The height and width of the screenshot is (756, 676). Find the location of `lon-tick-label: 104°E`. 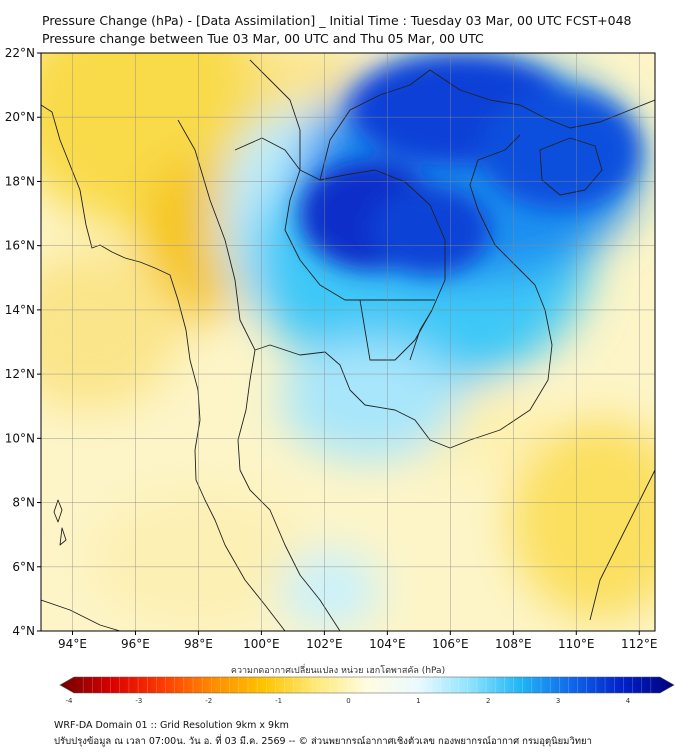

lon-tick-label: 104°E is located at coordinates (387, 644).